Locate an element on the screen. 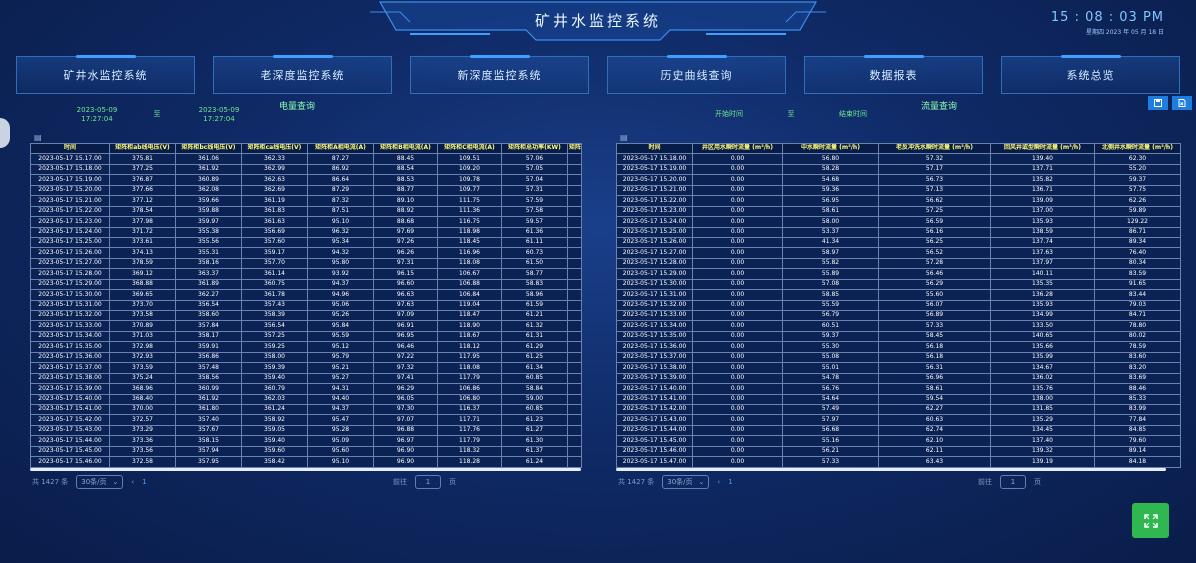 The height and width of the screenshot is (563, 1196). right-header-cell: 北侧井水瞬时流量 (m³/h) is located at coordinates (1137, 148).